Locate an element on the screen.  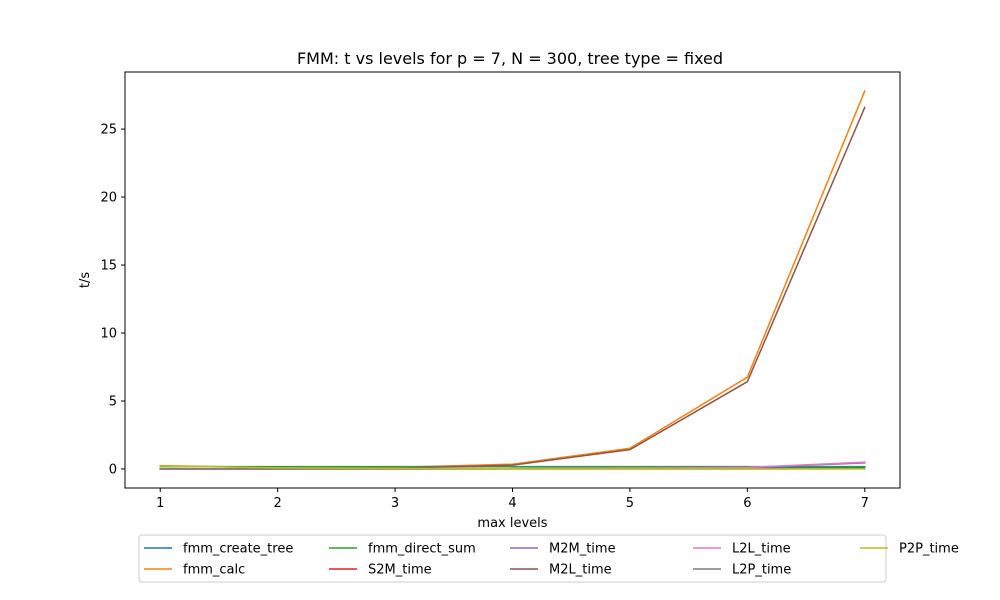
legend-item-M2L_time: M2L_time is located at coordinates (561, 570).